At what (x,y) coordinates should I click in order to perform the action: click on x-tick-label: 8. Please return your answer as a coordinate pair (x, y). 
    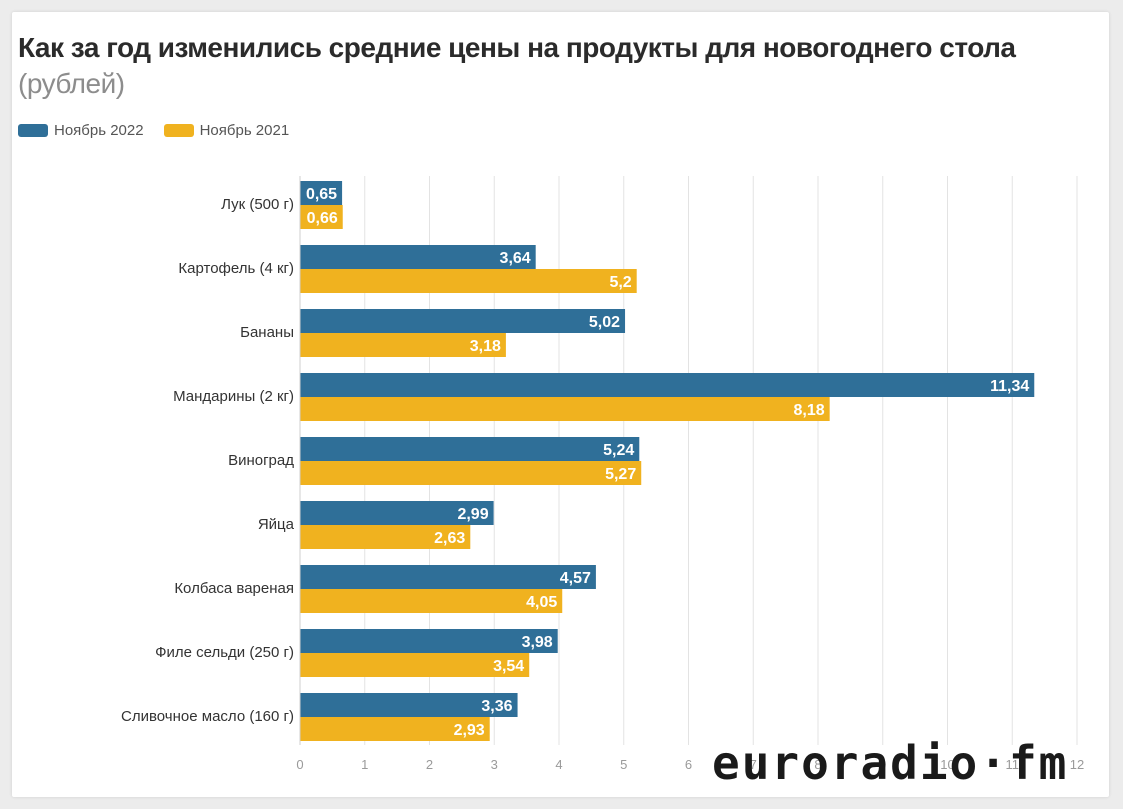
    Looking at the image, I should click on (817, 764).